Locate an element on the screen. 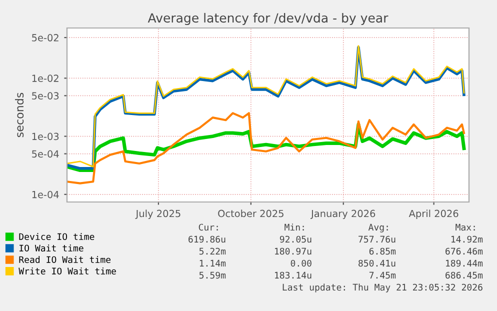 This screenshot has height=311, width=497. y-tick-label: 1e-02 is located at coordinates (45, 78).